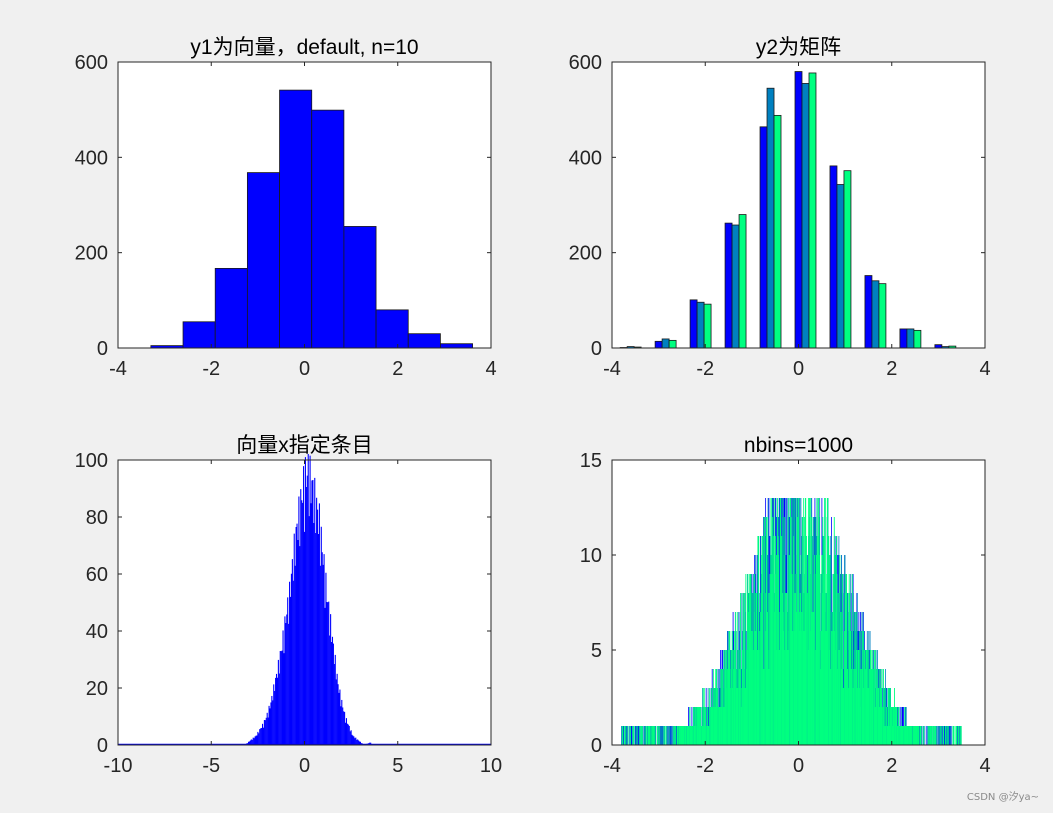 The height and width of the screenshot is (813, 1053). What do you see at coordinates (491, 766) in the screenshot?
I see `x-tick-label: 10` at bounding box center [491, 766].